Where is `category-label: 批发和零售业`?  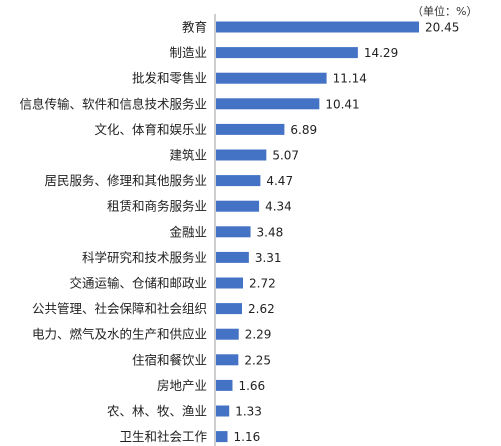
category-label: 批发和零售业 is located at coordinates (169, 78).